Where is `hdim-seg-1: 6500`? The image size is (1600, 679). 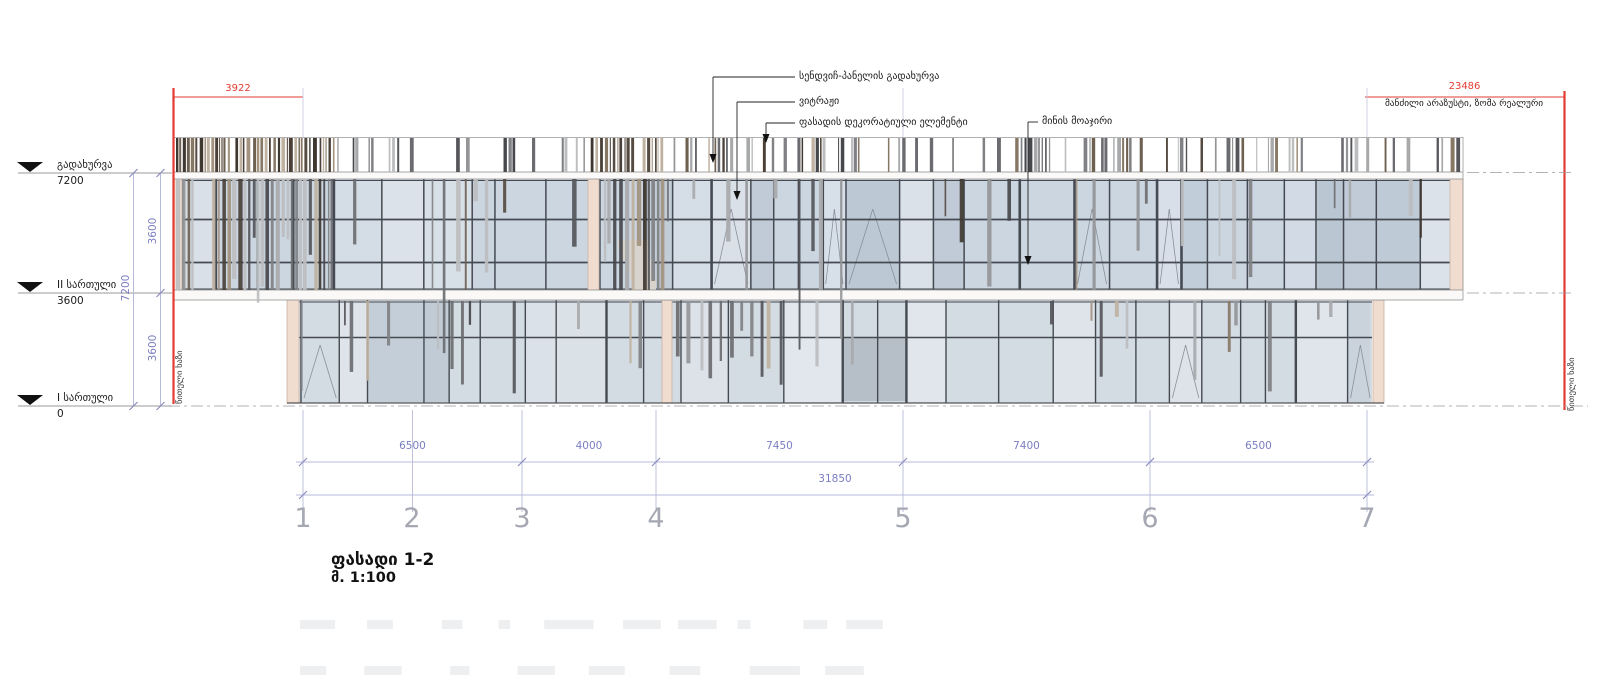
hdim-seg-1: 6500 is located at coordinates (412, 446).